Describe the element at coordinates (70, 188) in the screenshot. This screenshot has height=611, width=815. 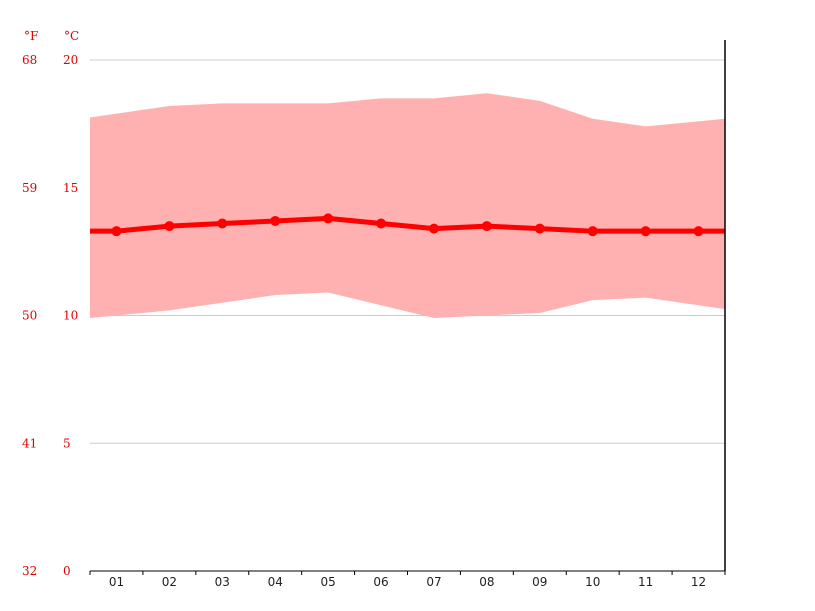
I see `y-tick-label-c: 15` at that location.